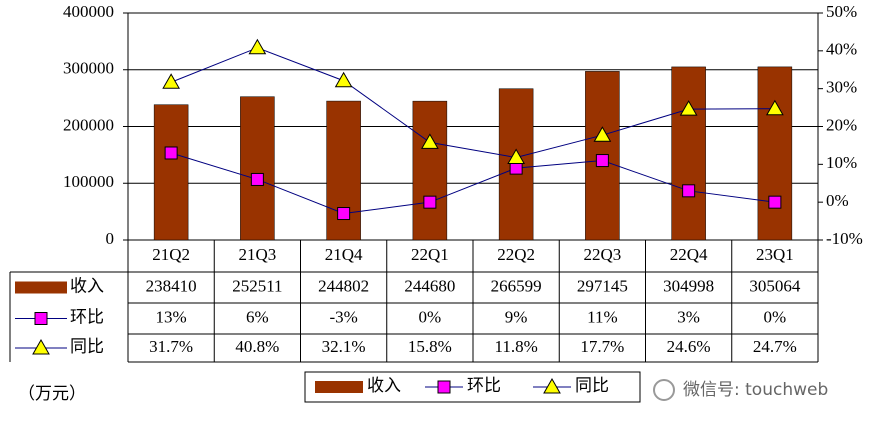 The image size is (890, 437). I want to click on x-tick-label: 21Q2, so click(171, 254).